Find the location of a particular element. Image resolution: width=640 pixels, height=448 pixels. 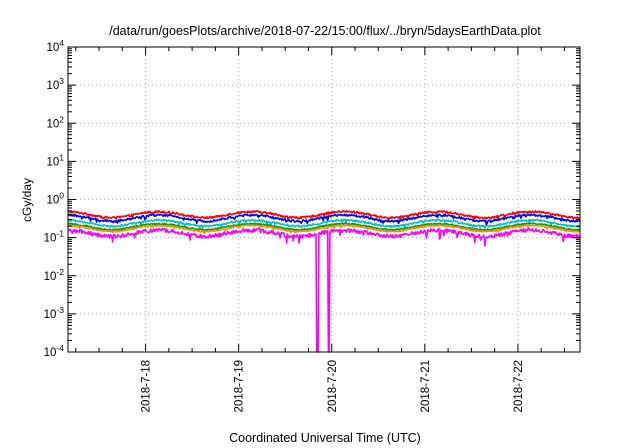

y-tick-label: 10³ is located at coordinates (55, 84).